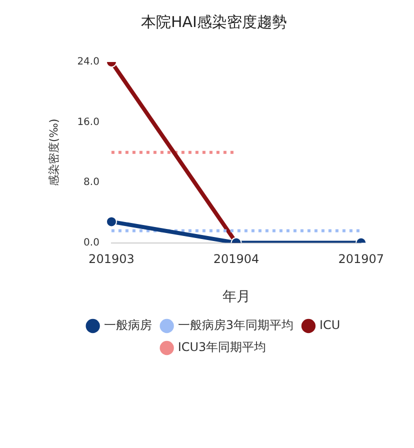 Image resolution: width=414 pixels, height=448 pixels. What do you see at coordinates (88, 62) in the screenshot?
I see `y-tick-label: 24.0` at bounding box center [88, 62].